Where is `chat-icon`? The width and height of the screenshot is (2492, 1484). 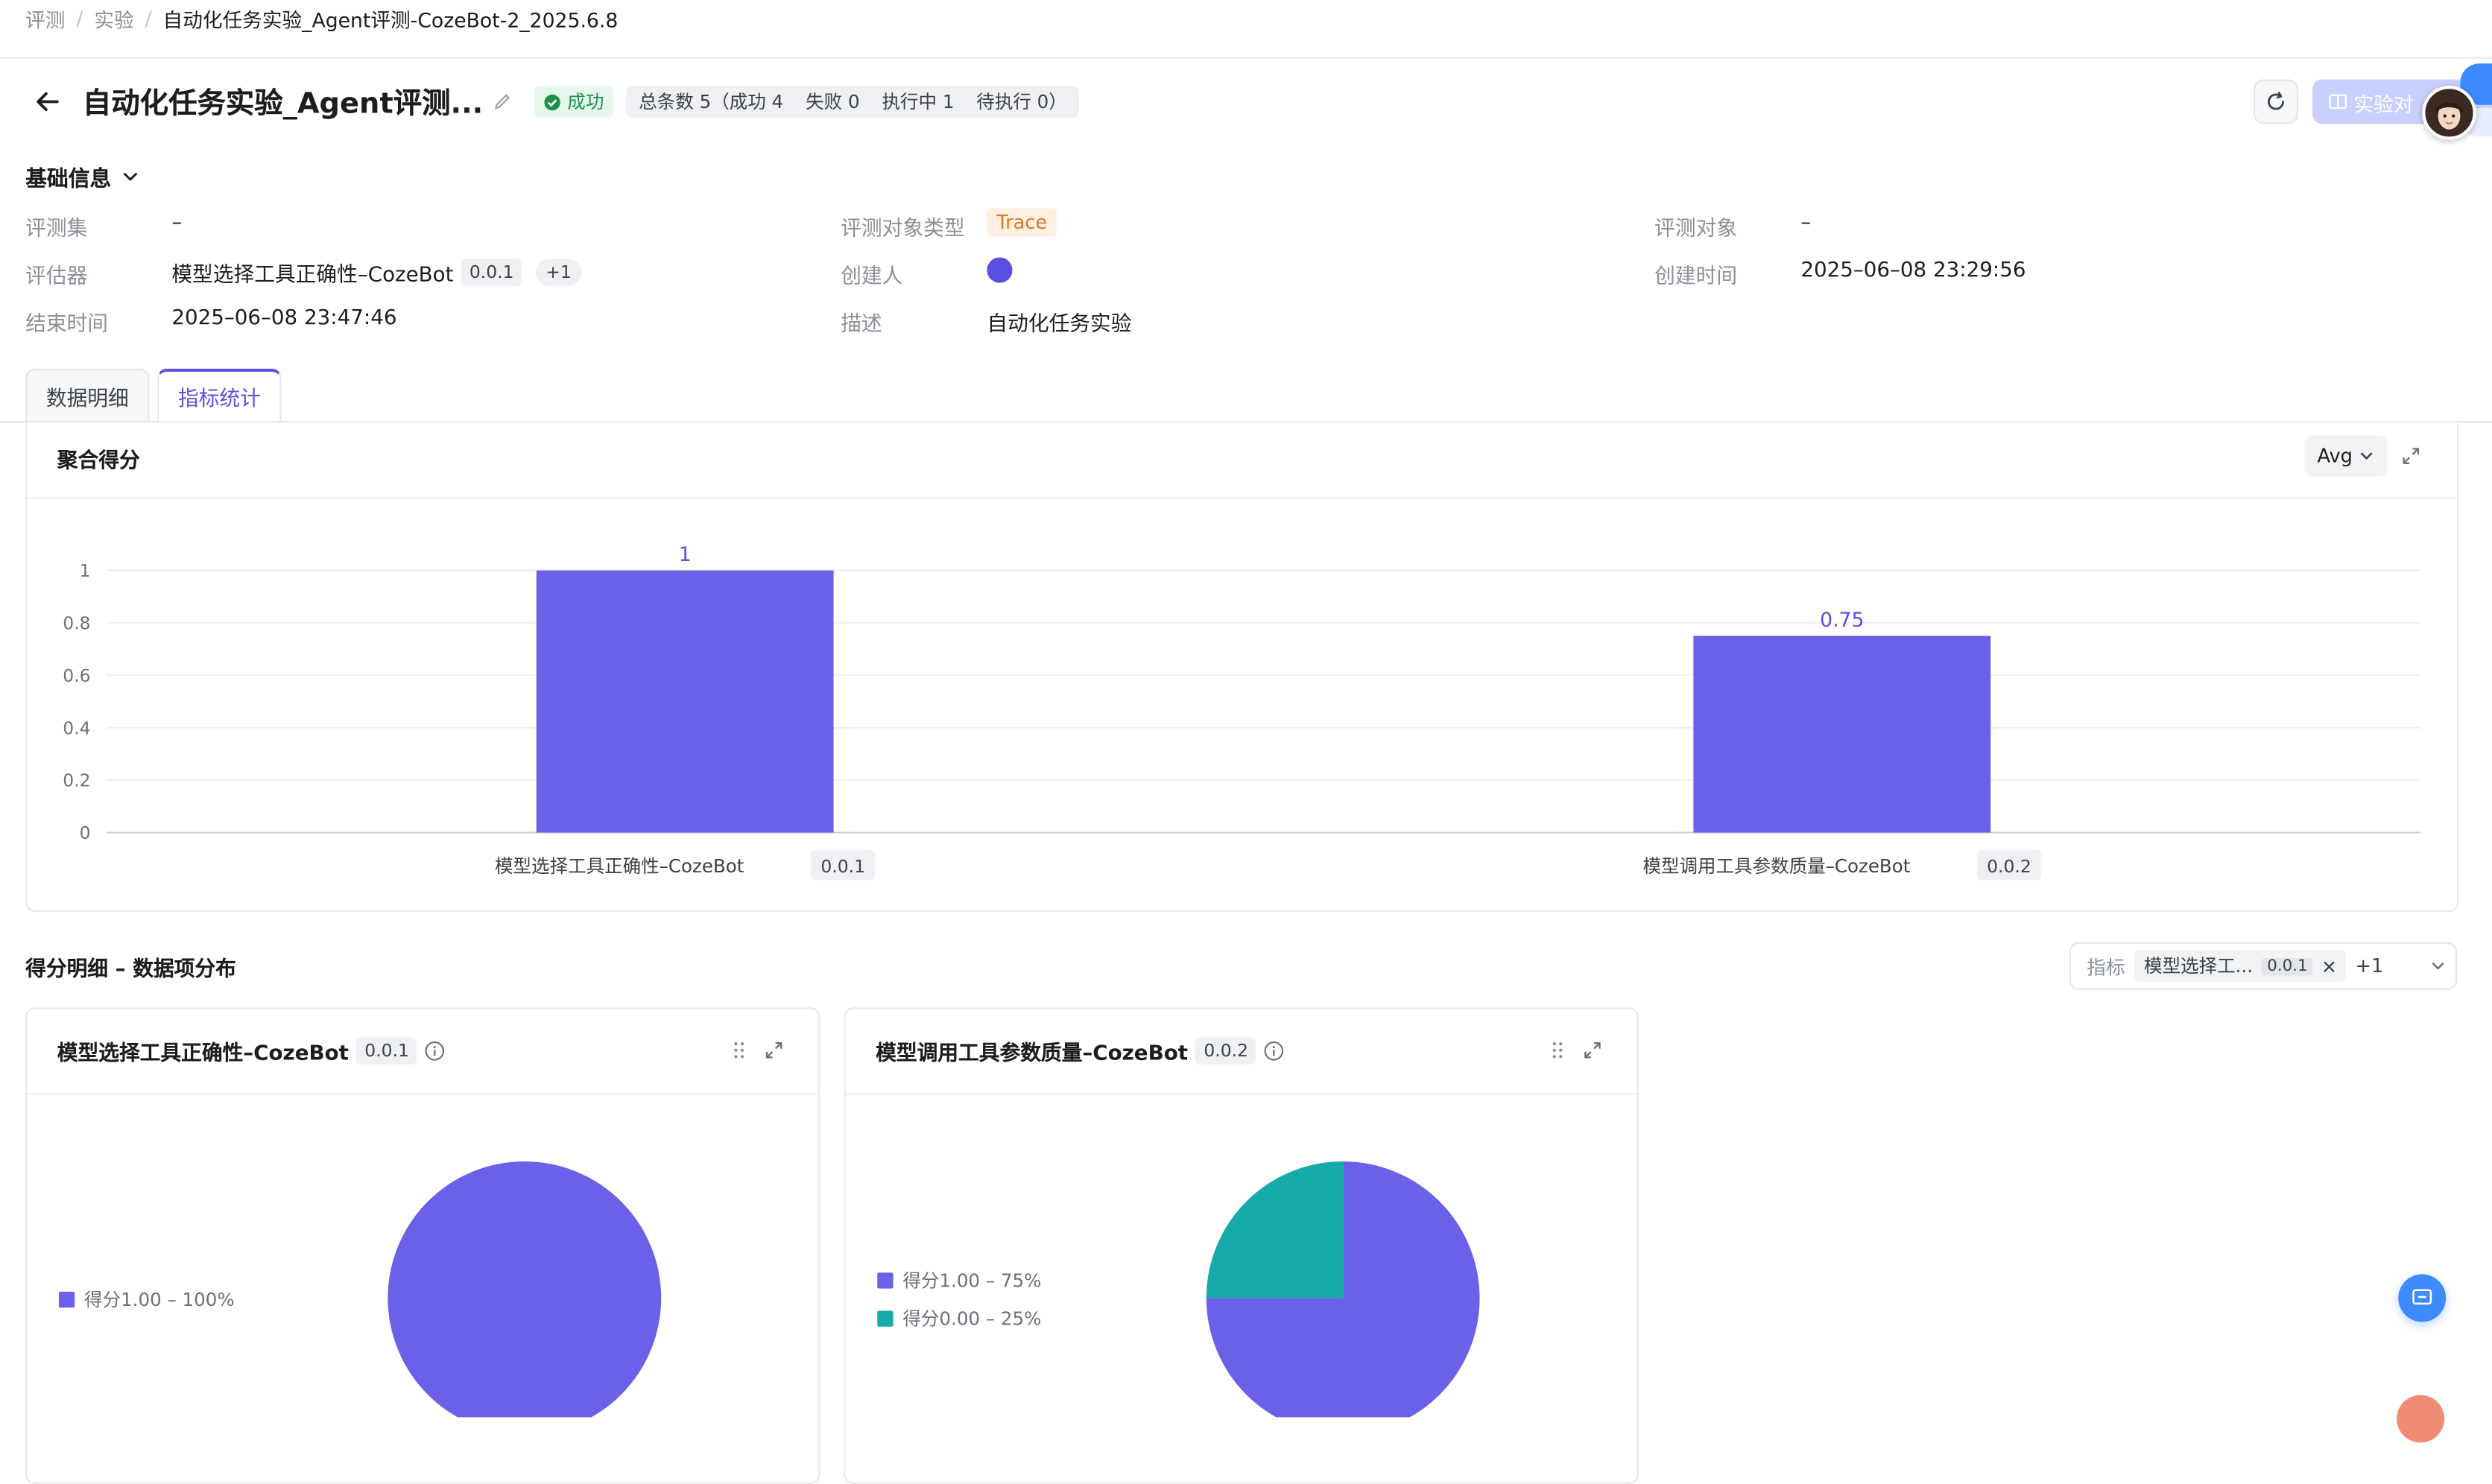 chat-icon is located at coordinates (2422, 1297).